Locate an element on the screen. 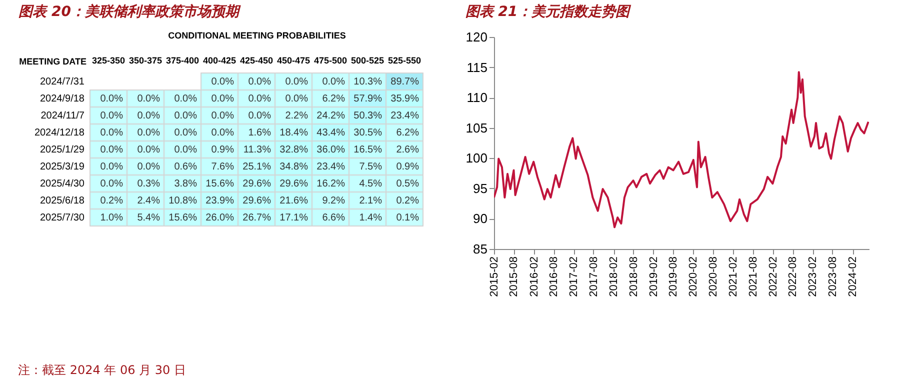  x-tick-label: 2018-08 is located at coordinates (634, 276).